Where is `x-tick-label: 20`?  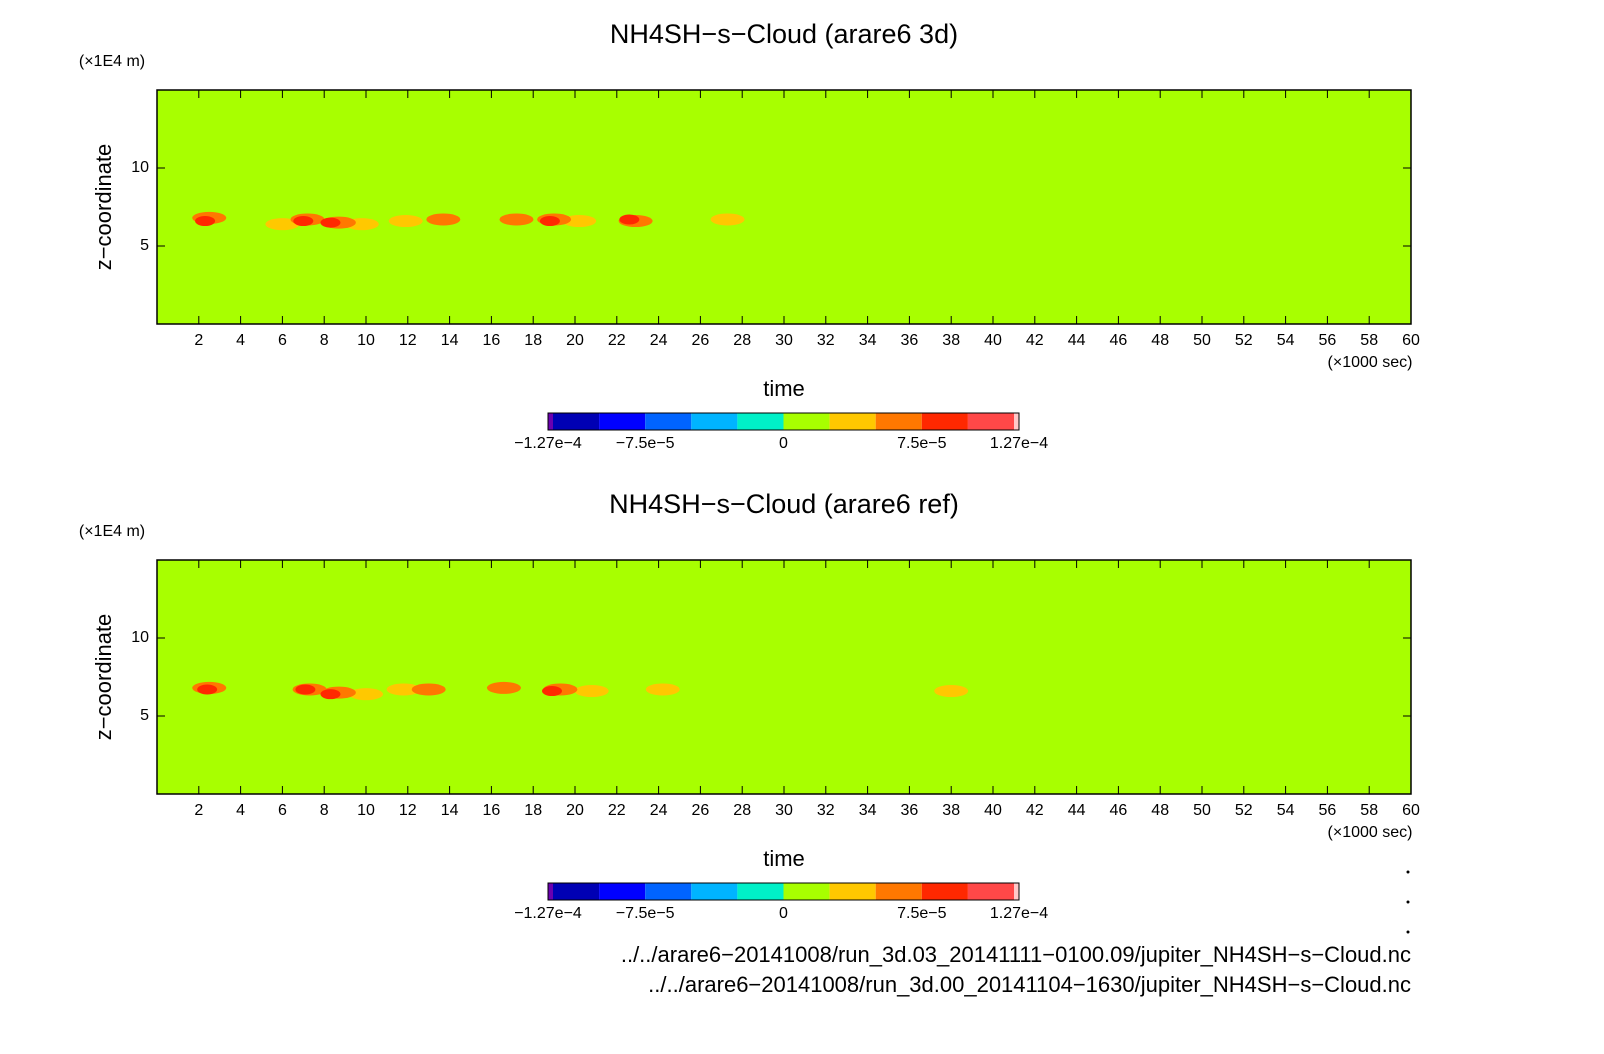 x-tick-label: 20 is located at coordinates (575, 810).